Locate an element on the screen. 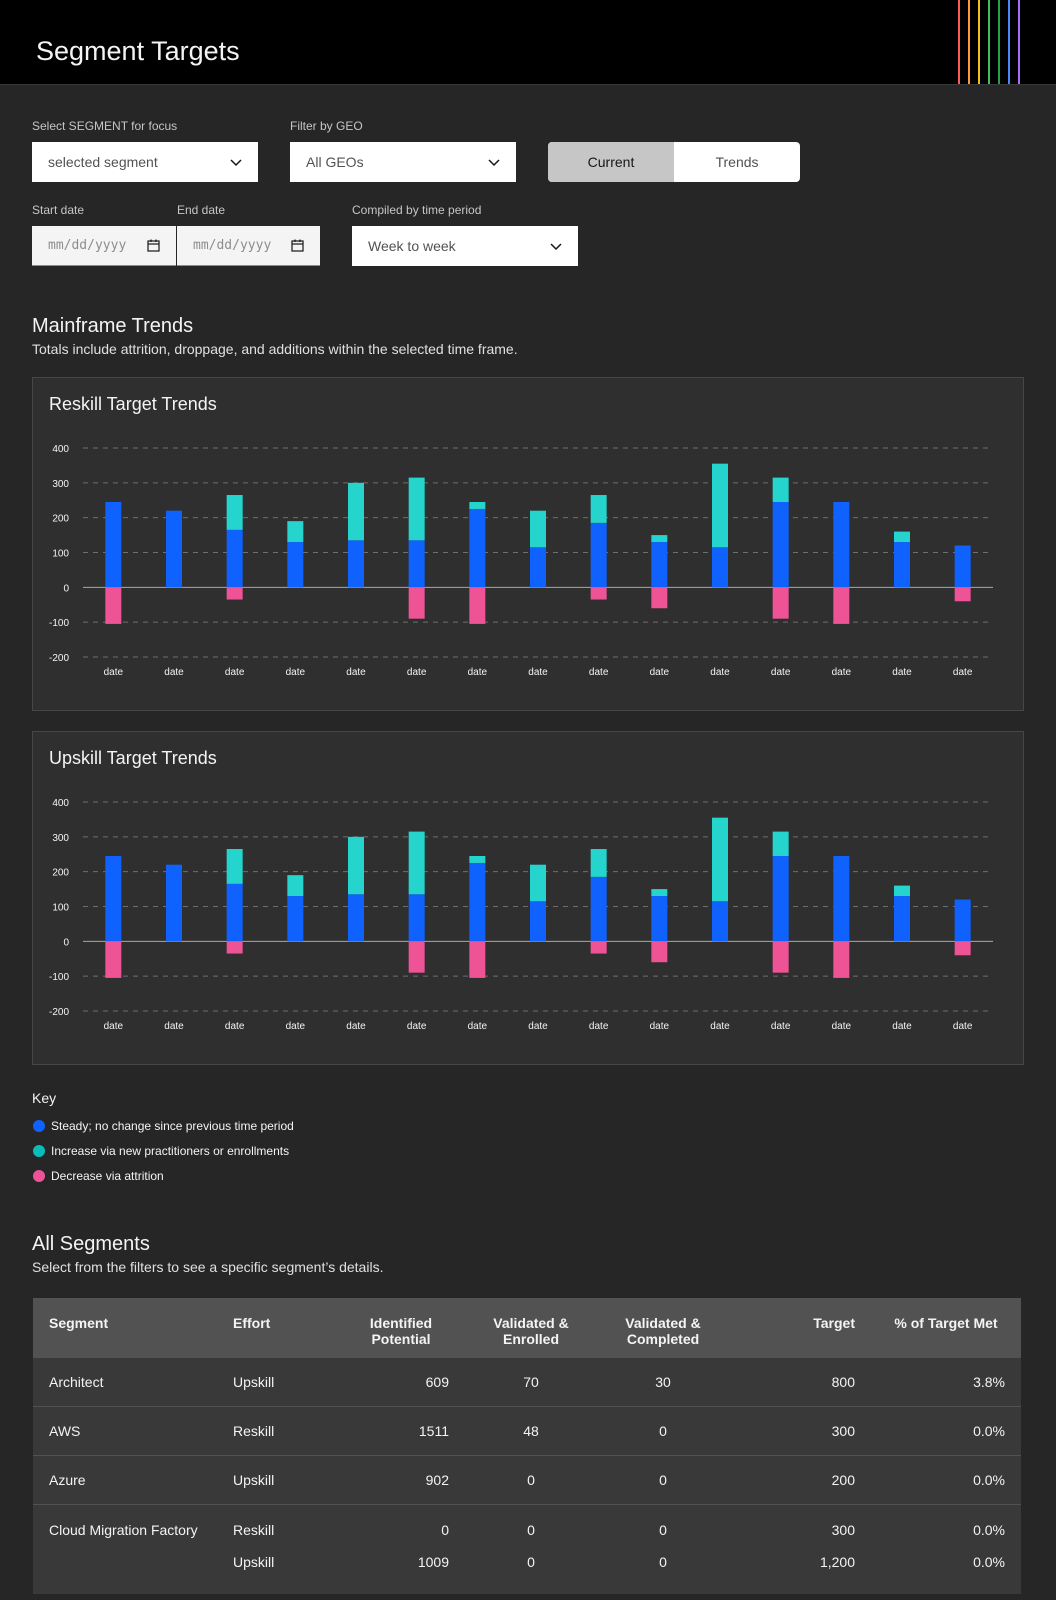  cell-segment: Architect is located at coordinates (125, 1382).